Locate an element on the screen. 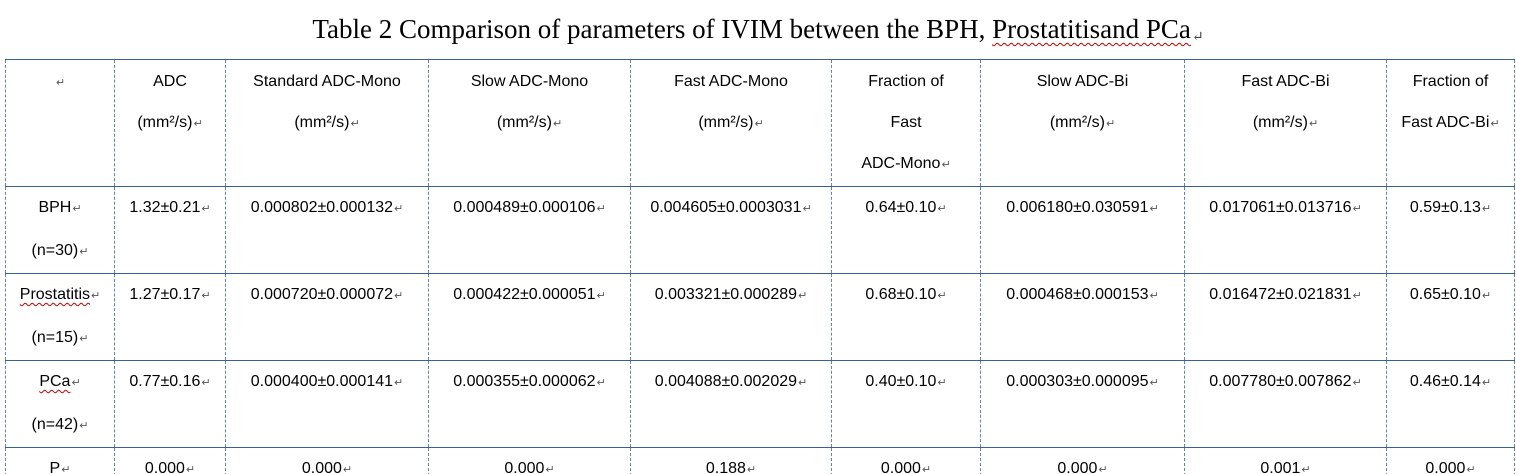  column-header-text: Standard ADC-Mono is located at coordinates (327, 81).